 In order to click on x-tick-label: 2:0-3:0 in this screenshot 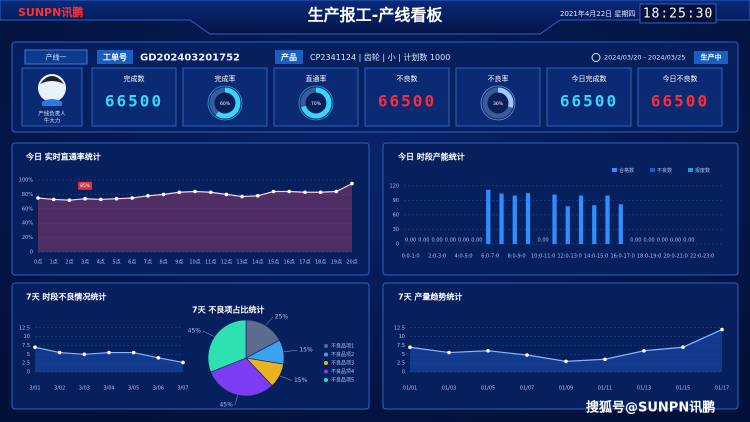, I will do `click(437, 257)`.